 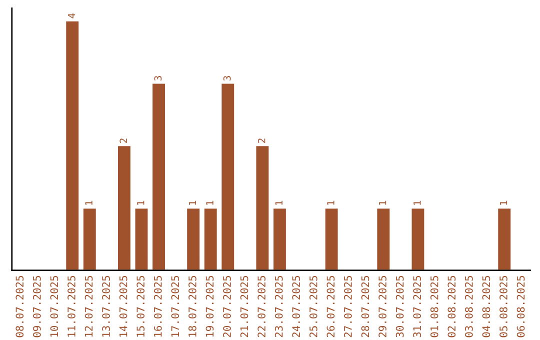 I want to click on x-tick-label: 28.07.2025, so click(x=365, y=307).